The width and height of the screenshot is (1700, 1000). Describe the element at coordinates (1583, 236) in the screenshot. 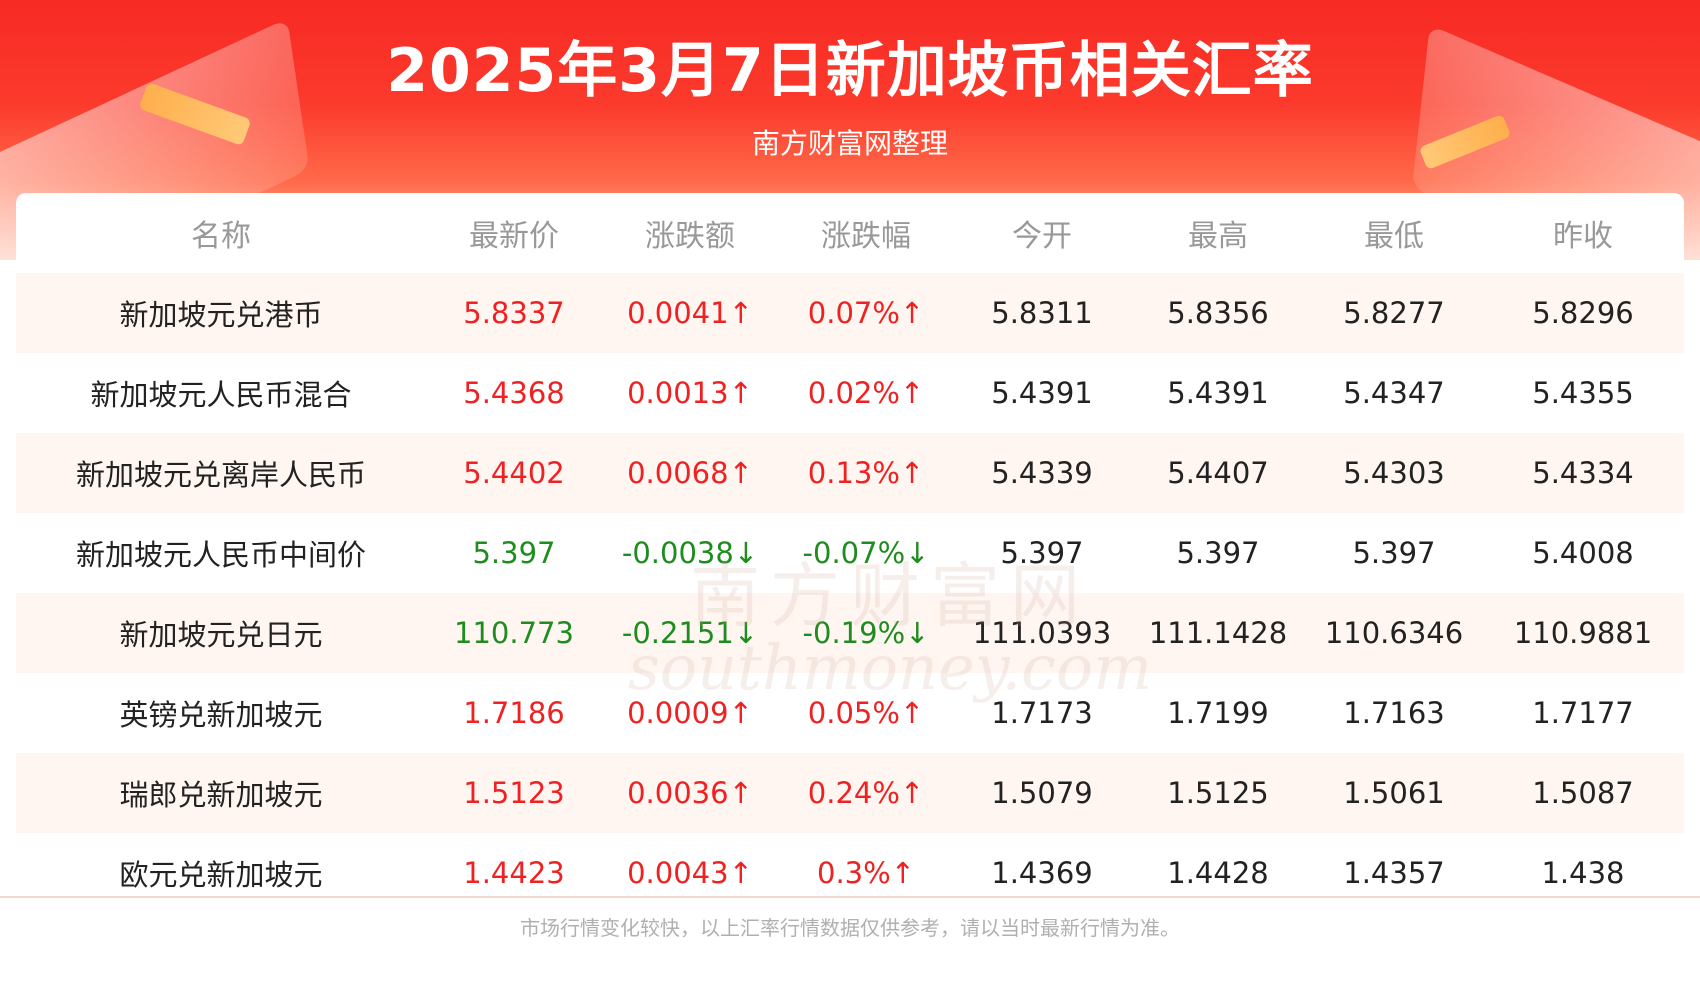

I see `column-header-prev-close: 昨收` at that location.